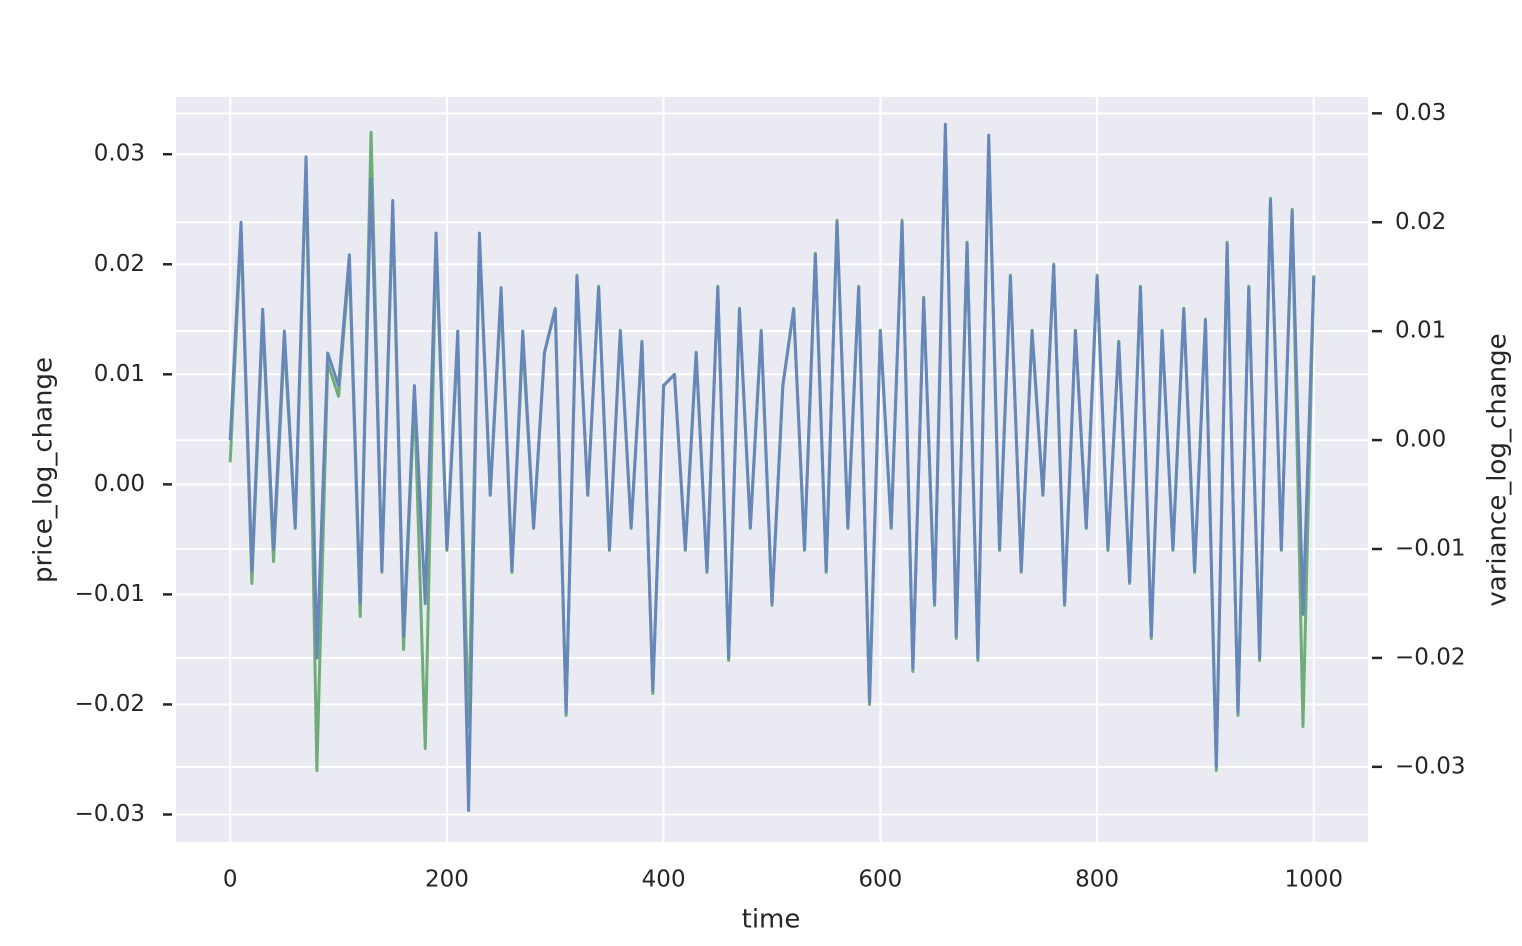  I want to click on y2-axis-label: variance_log_change, so click(1498, 469).